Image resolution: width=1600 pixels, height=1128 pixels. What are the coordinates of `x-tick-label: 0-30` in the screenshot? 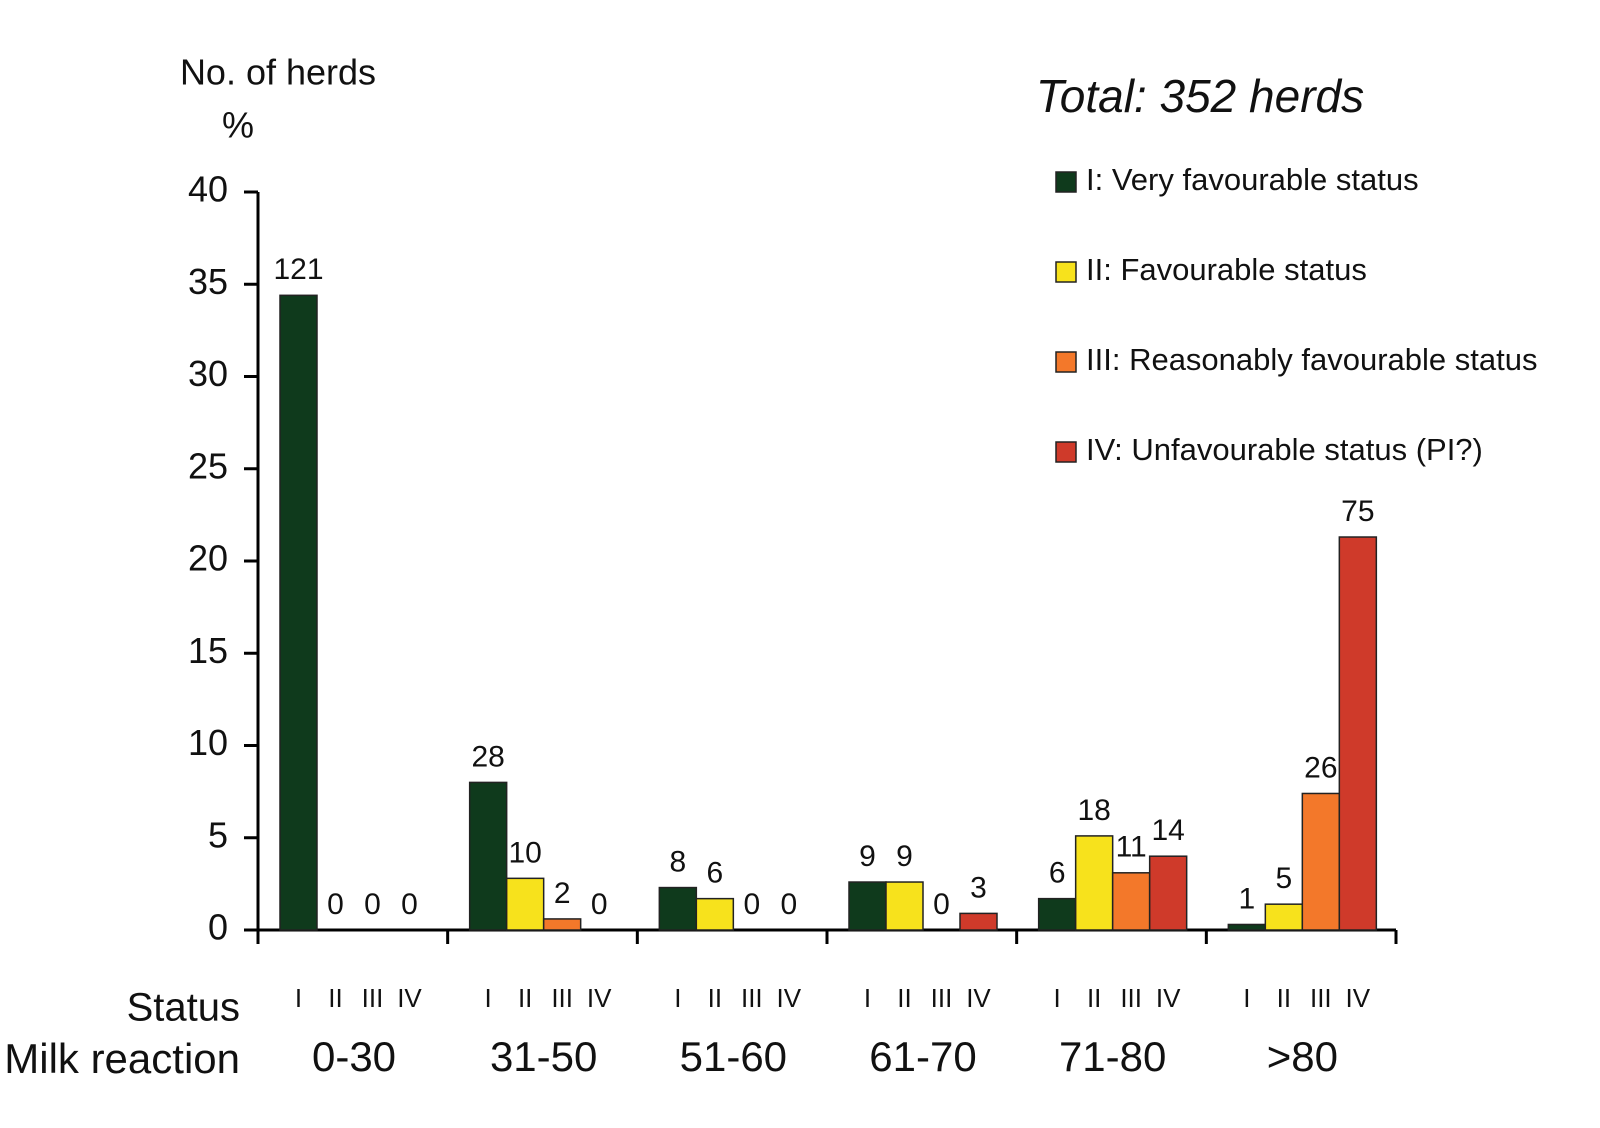 It's located at (354, 1056).